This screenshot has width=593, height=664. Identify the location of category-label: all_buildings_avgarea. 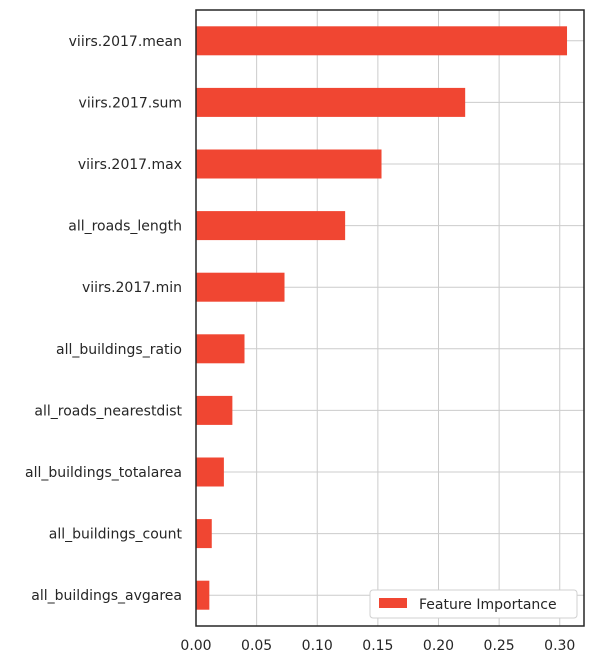
(106, 596).